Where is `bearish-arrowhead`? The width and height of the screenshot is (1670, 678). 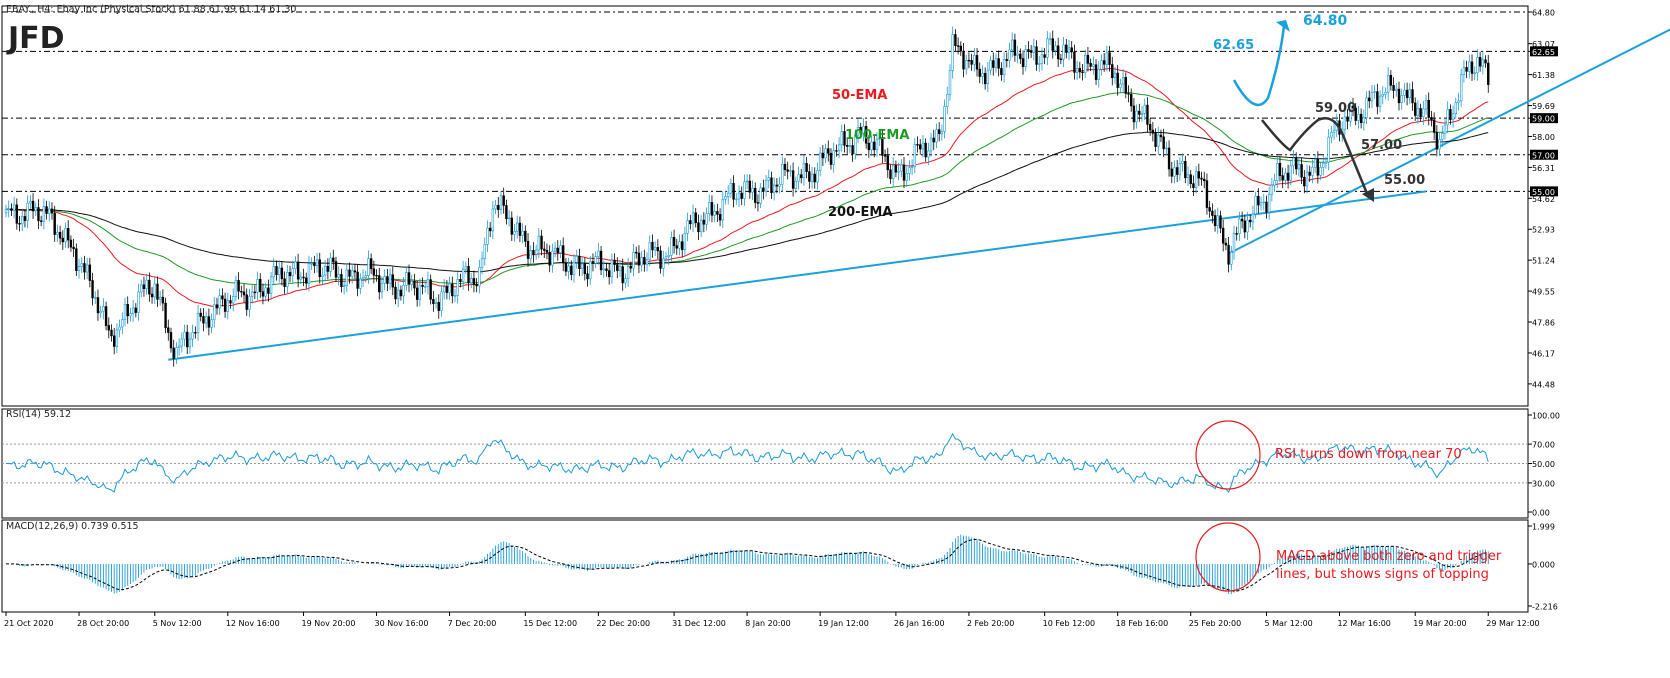
bearish-arrowhead is located at coordinates (1368, 195).